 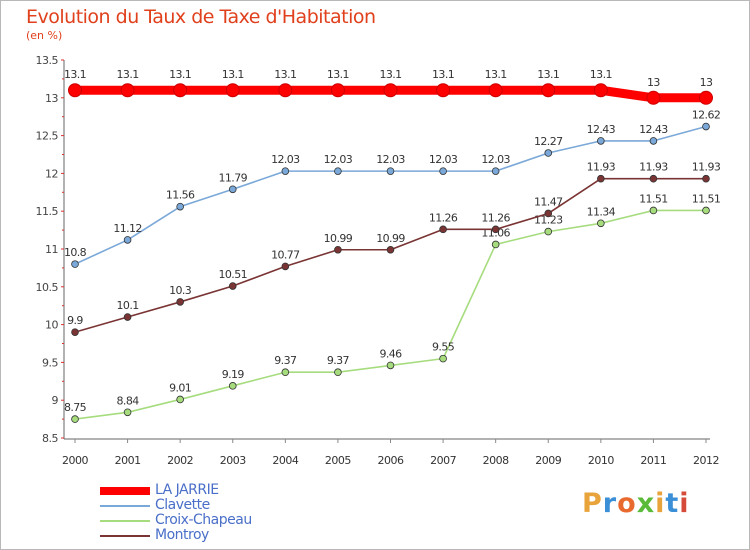 What do you see at coordinates (127, 228) in the screenshot?
I see `data-label: 11.12` at bounding box center [127, 228].